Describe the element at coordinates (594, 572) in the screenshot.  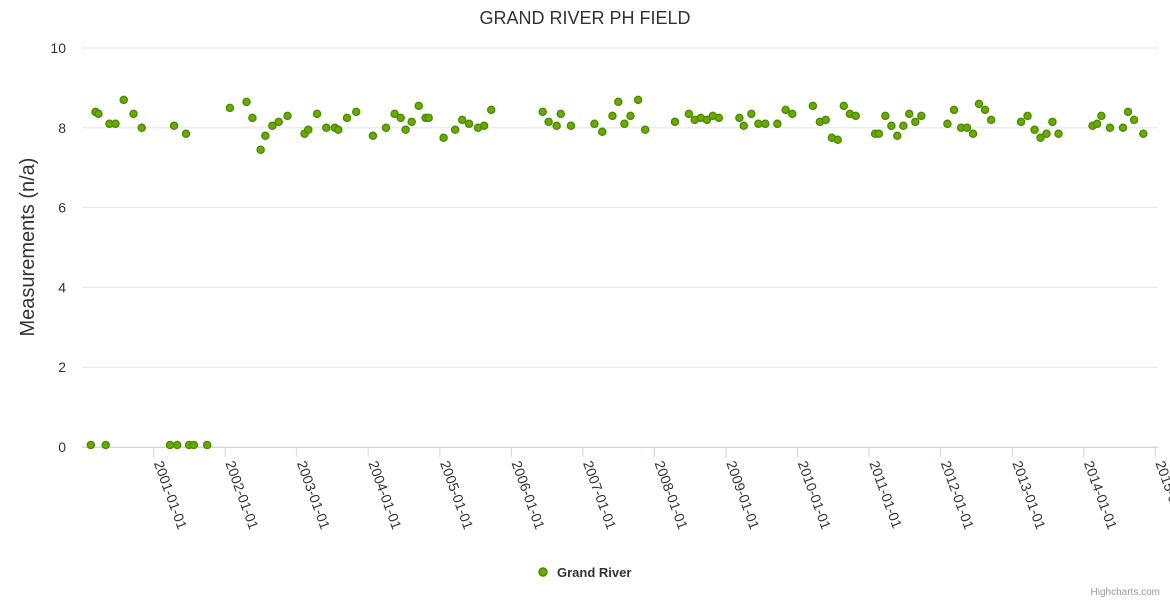
I see `legend-item-grand-river: Grand River` at that location.